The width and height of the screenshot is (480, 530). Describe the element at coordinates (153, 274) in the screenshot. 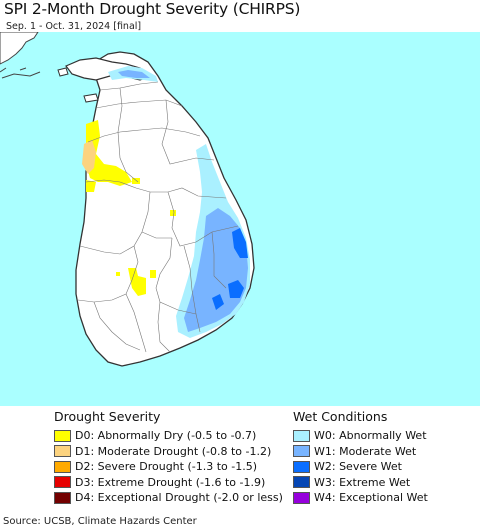

I see `d0-area-center-c` at that location.